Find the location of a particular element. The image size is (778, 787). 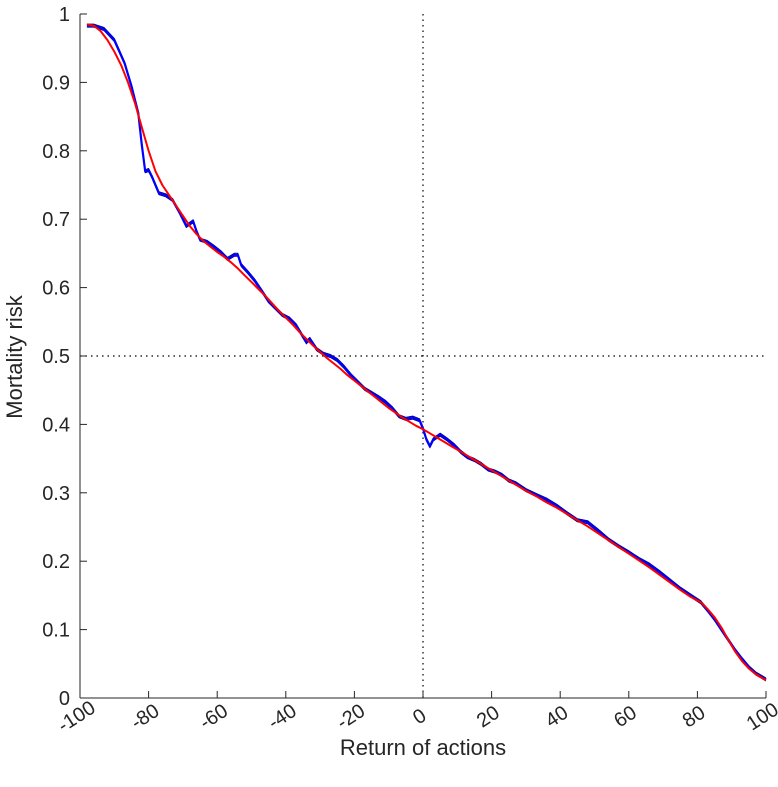

y-tick-labels: 0 0.1 0.2 0.3 0.4 0.5 0.6 0.7 0.8 0.9 1 is located at coordinates (56, 357).